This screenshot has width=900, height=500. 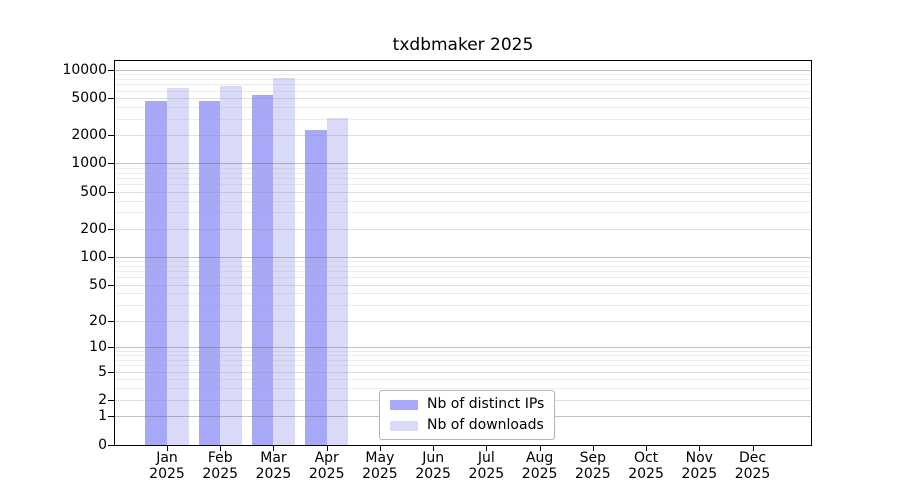 I want to click on legend: Nb of distinct IPs Nb of downloads, so click(x=467, y=415).